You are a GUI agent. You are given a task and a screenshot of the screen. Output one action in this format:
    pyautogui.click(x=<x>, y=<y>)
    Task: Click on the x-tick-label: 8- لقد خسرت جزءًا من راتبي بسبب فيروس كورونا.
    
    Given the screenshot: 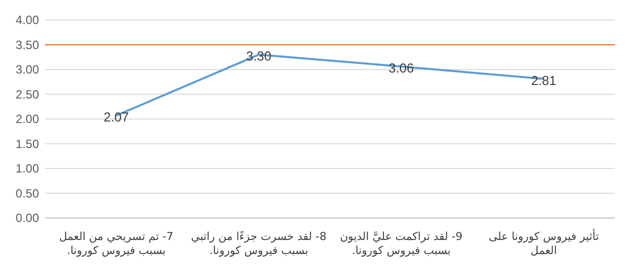 What is the action you would take?
    pyautogui.click(x=259, y=244)
    